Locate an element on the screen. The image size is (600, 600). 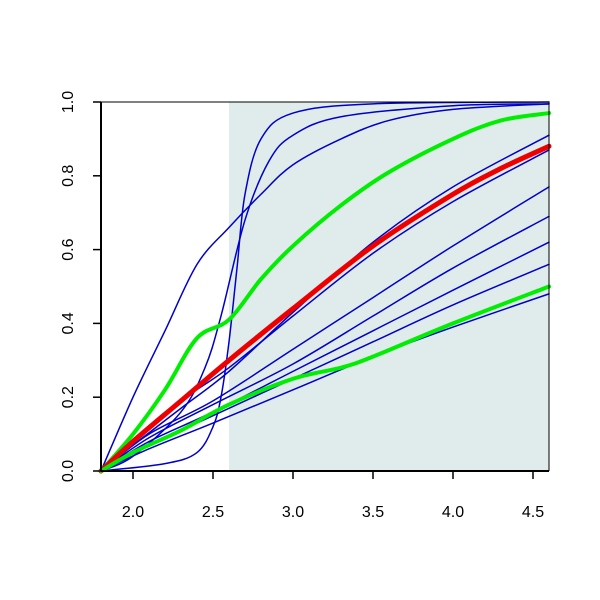
y-tick-label: 0.6 is located at coordinates (68, 249).